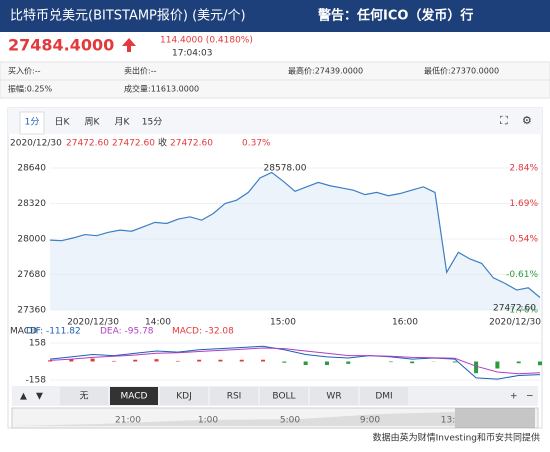 The width and height of the screenshot is (550, 452). I want to click on y-tick-label: 28640, so click(31, 169).